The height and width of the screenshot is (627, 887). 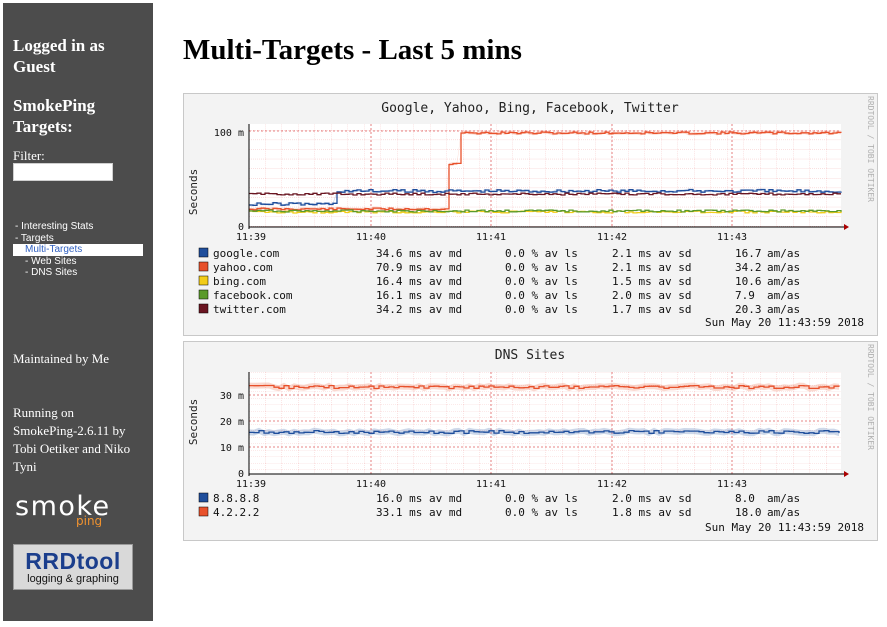 I want to click on rrdtool-logo-sub: logging & graphing, so click(x=73, y=579).